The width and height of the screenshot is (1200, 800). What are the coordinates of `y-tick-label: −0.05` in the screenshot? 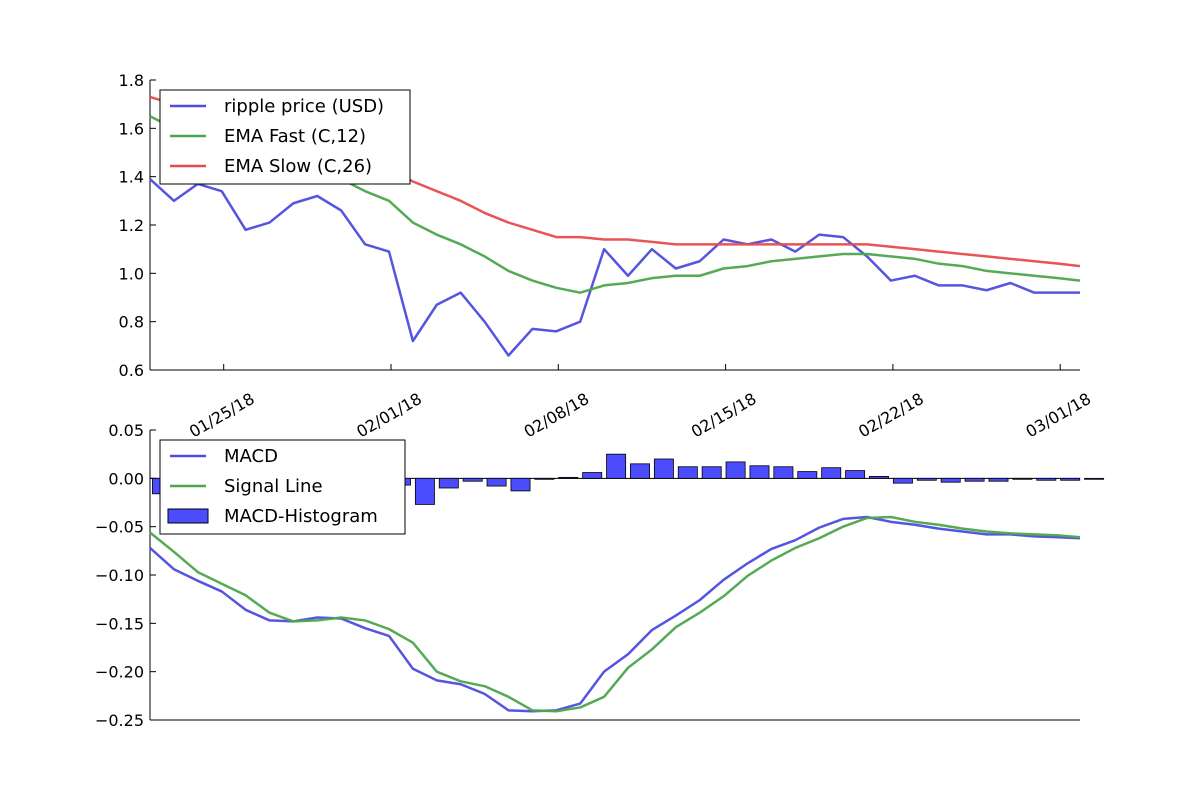 It's located at (119, 527).